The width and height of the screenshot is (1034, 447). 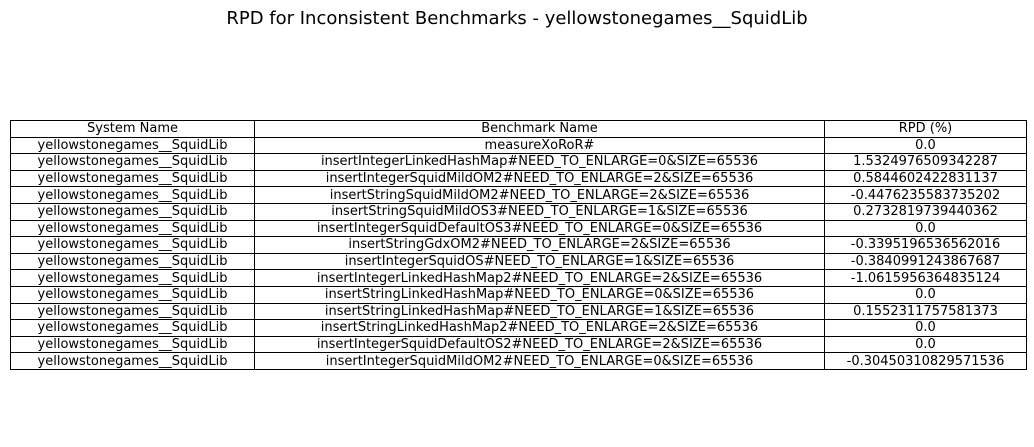 I want to click on rpd-cell: 0.1552311757581373, so click(x=925, y=311).